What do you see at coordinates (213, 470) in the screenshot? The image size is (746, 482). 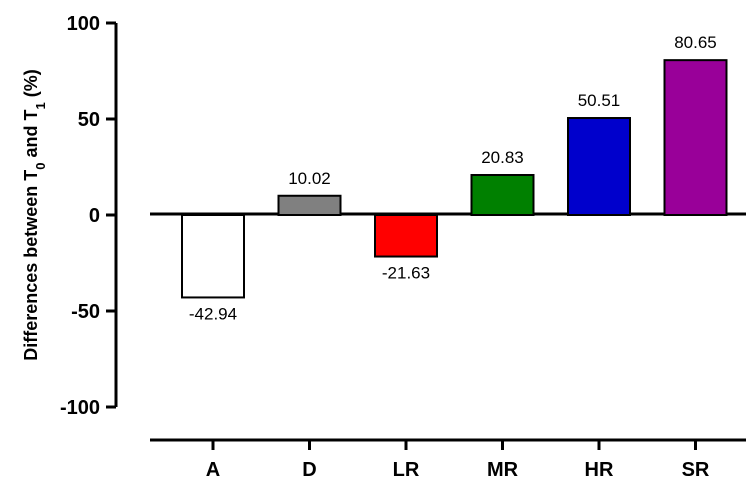 I see `x-tick-label: A` at bounding box center [213, 470].